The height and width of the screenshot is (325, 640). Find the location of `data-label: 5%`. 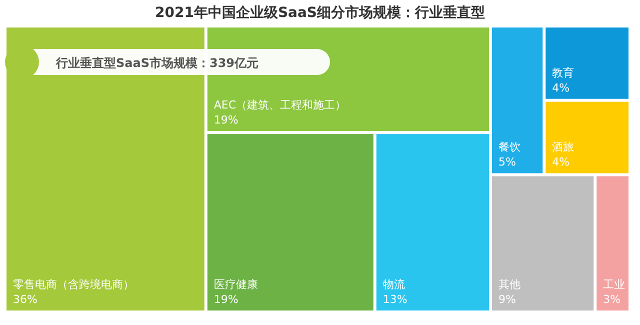

data-label: 5% is located at coordinates (507, 162).